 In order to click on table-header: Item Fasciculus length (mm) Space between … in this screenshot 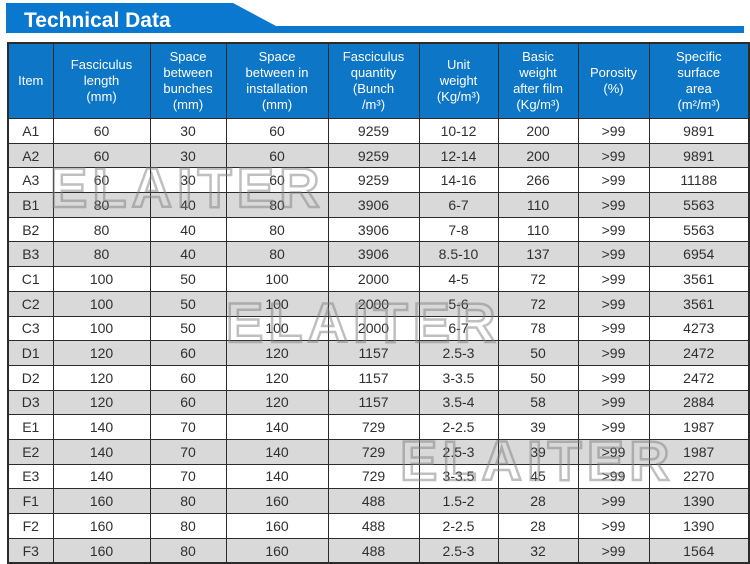, I will do `click(378, 80)`.